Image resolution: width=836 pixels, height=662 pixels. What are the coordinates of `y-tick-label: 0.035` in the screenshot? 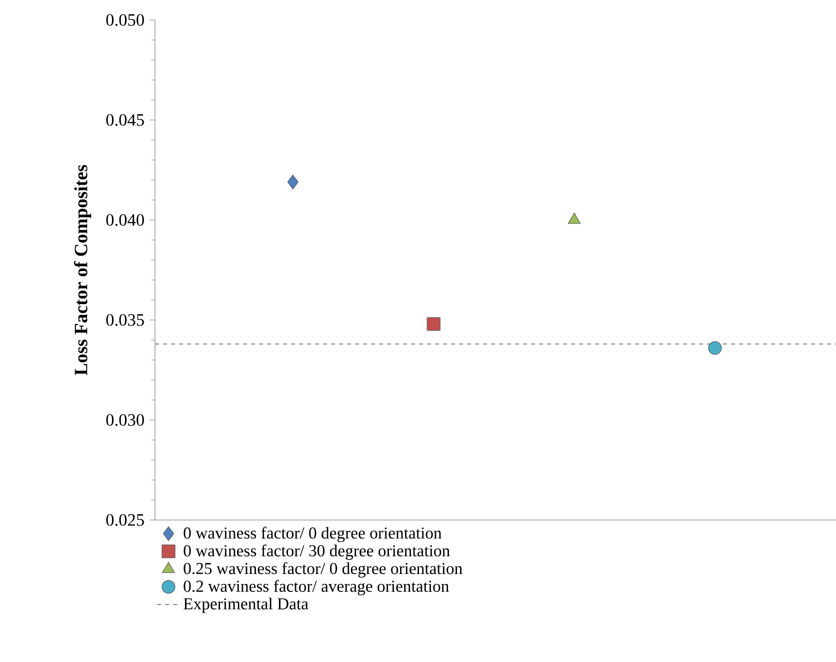 It's located at (125, 320).